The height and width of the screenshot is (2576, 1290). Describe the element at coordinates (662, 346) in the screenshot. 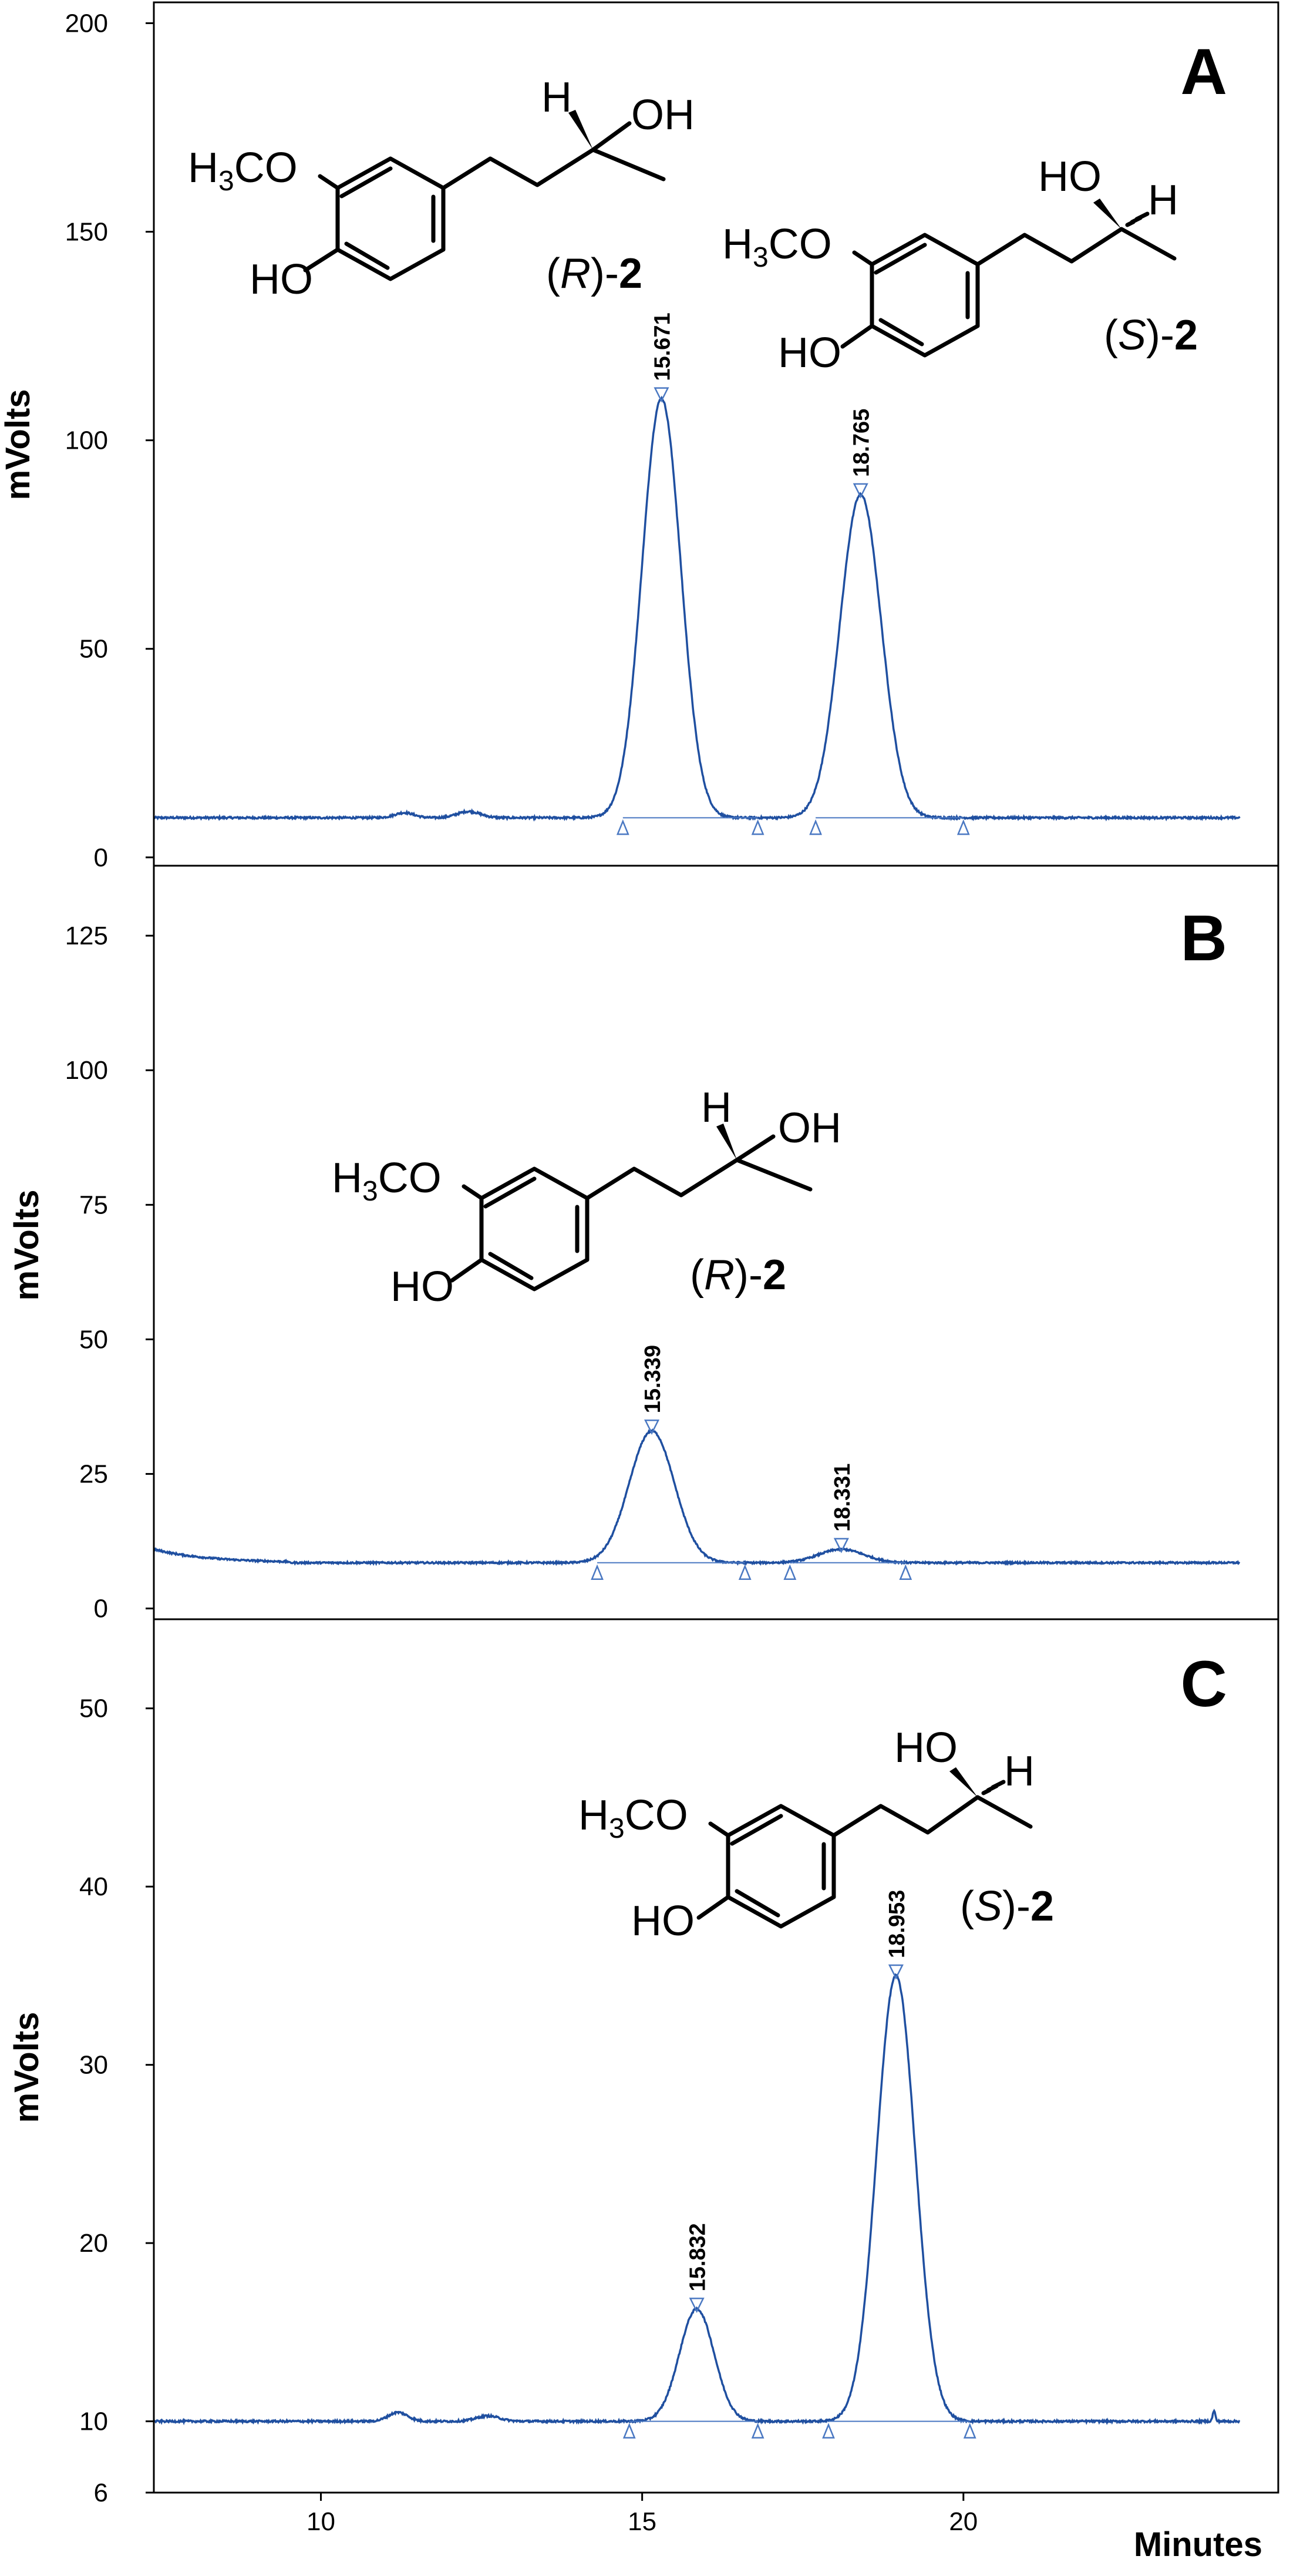

I see `peak-label-a: 15.671` at that location.